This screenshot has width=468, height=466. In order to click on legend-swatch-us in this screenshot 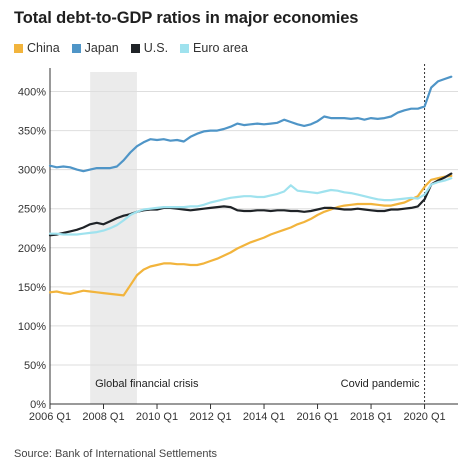, I will do `click(135, 48)`.